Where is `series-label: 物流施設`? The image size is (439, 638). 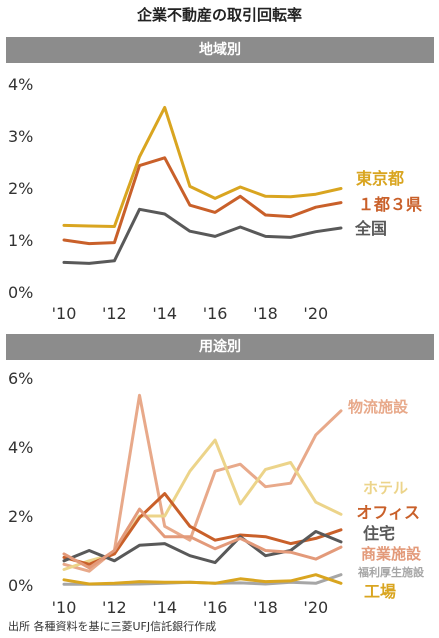
series-label: 物流施設 is located at coordinates (378, 407).